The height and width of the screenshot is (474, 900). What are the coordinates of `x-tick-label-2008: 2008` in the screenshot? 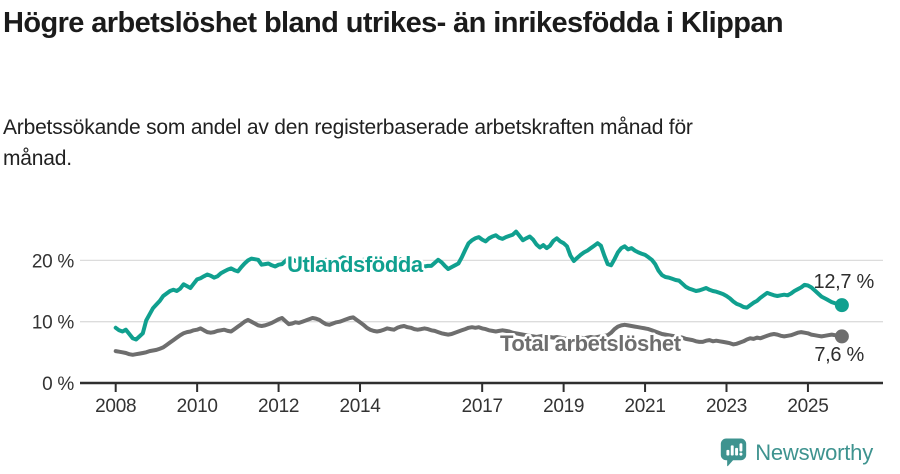 It's located at (115, 406).